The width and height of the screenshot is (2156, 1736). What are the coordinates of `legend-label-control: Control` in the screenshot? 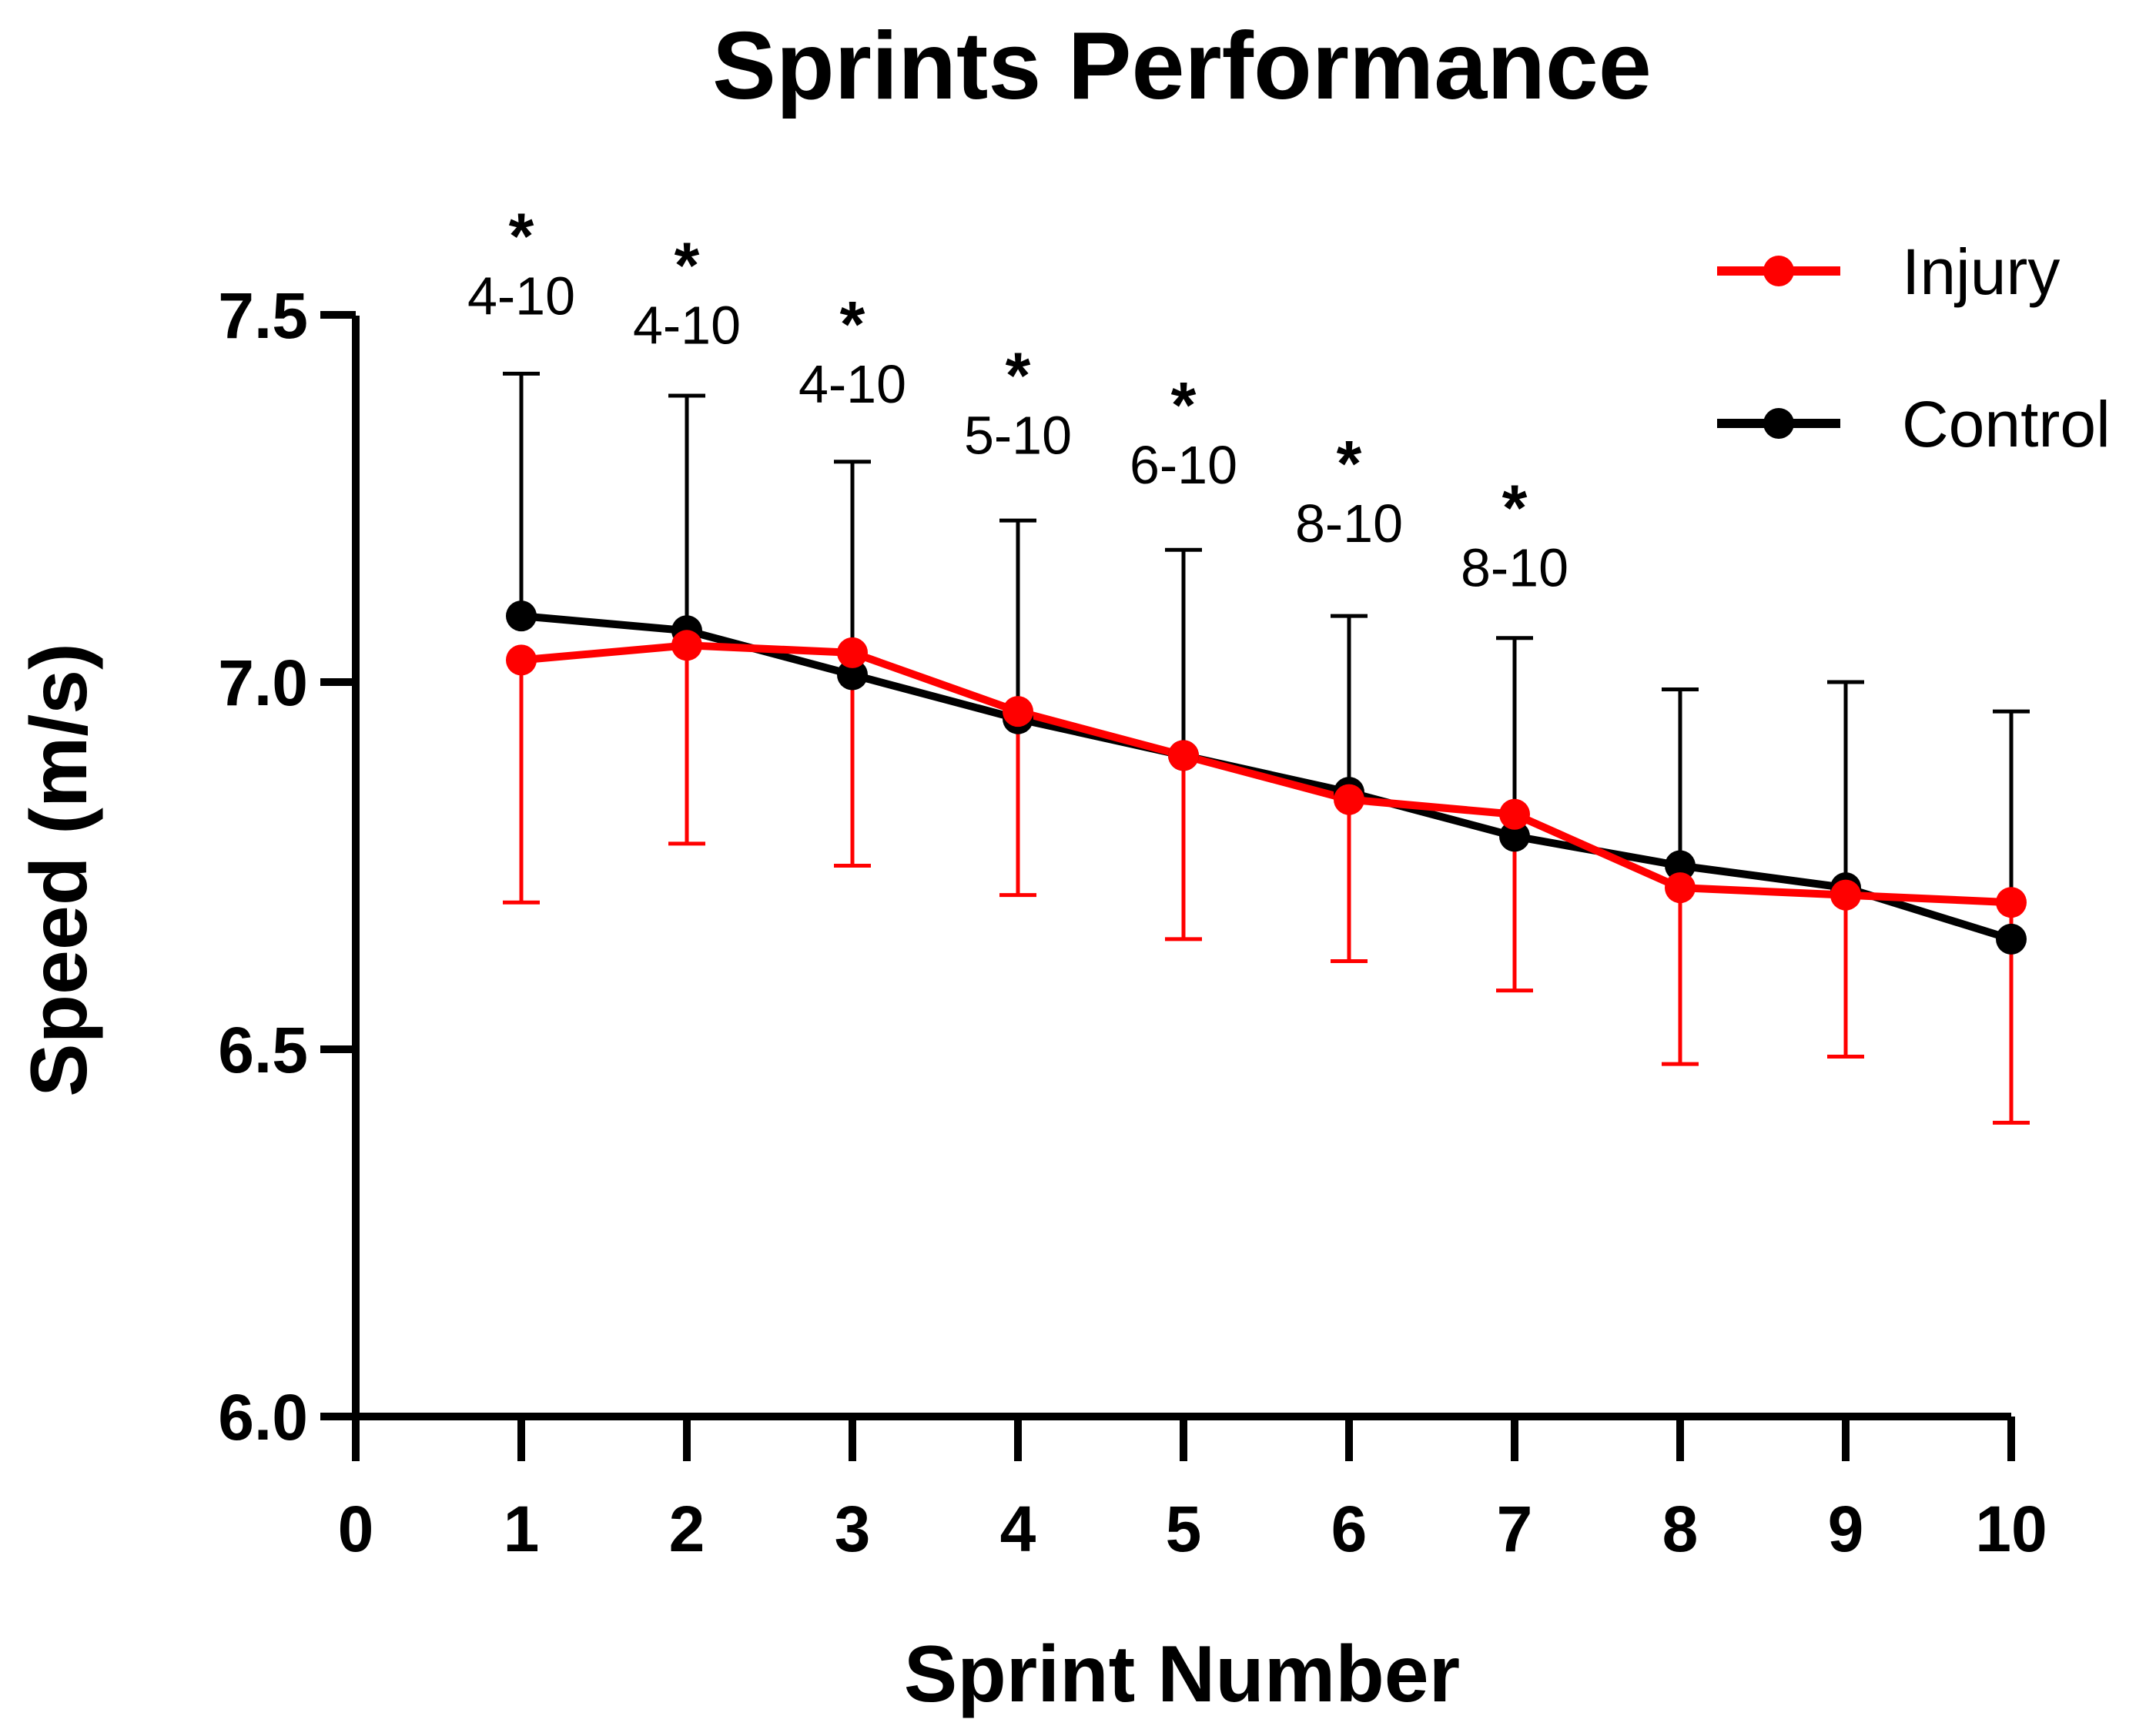 It's located at (2006, 424).